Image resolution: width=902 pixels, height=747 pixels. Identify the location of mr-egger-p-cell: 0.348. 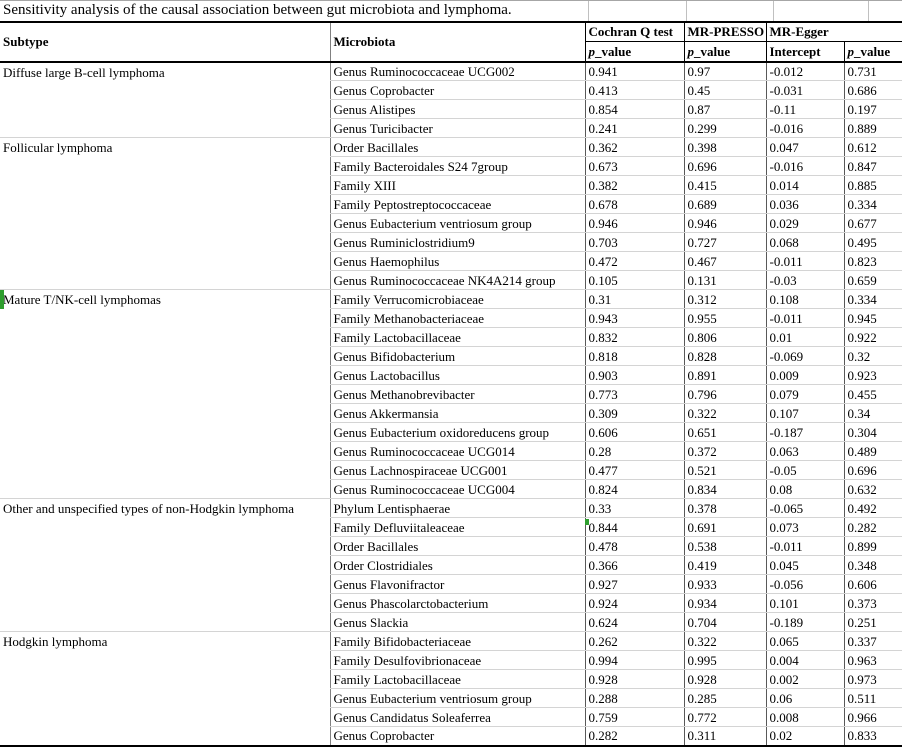
(872, 565).